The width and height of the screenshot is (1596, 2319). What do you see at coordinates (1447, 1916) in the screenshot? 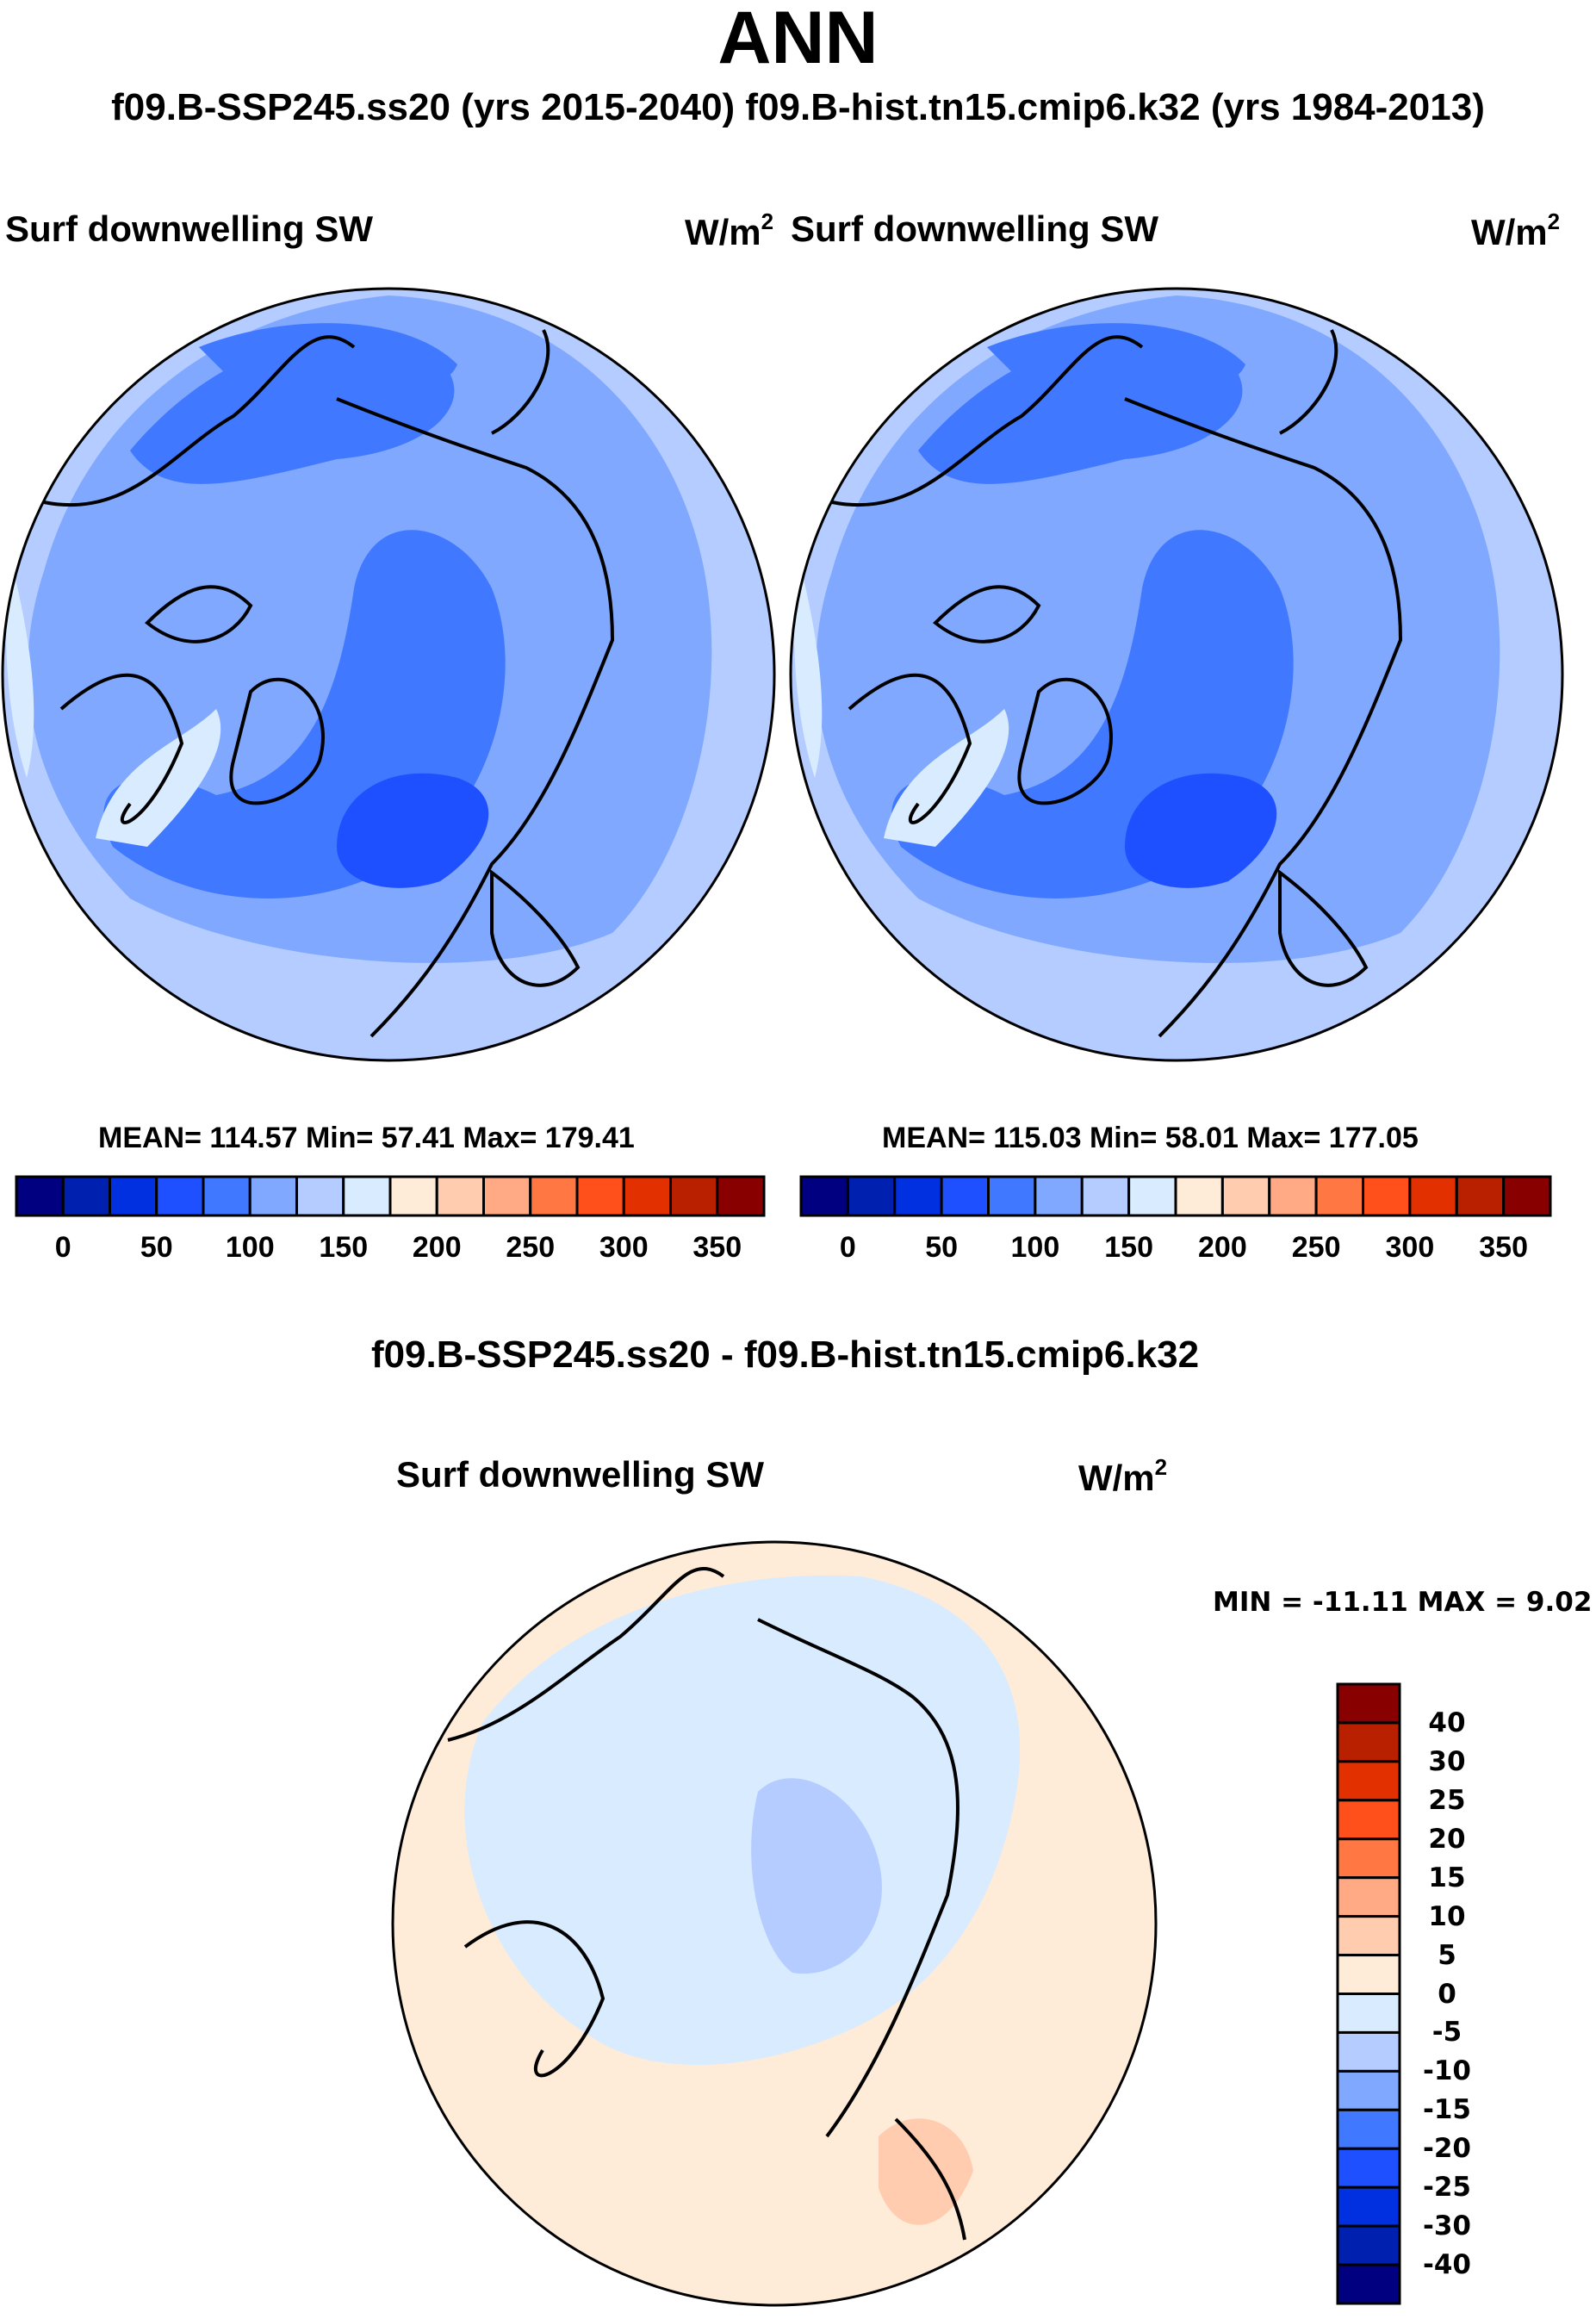
I see `diff-colorbar-label: 10` at bounding box center [1447, 1916].